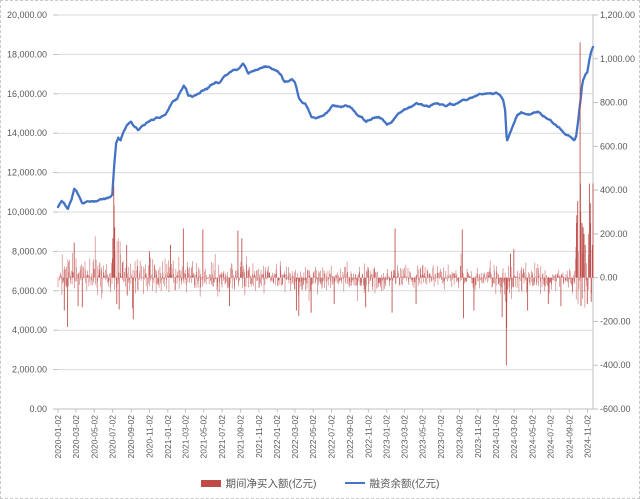 Image resolution: width=640 pixels, height=499 pixels. Describe the element at coordinates (277, 437) in the screenshot. I see `x-axis-label: 2022-01-02` at that location.